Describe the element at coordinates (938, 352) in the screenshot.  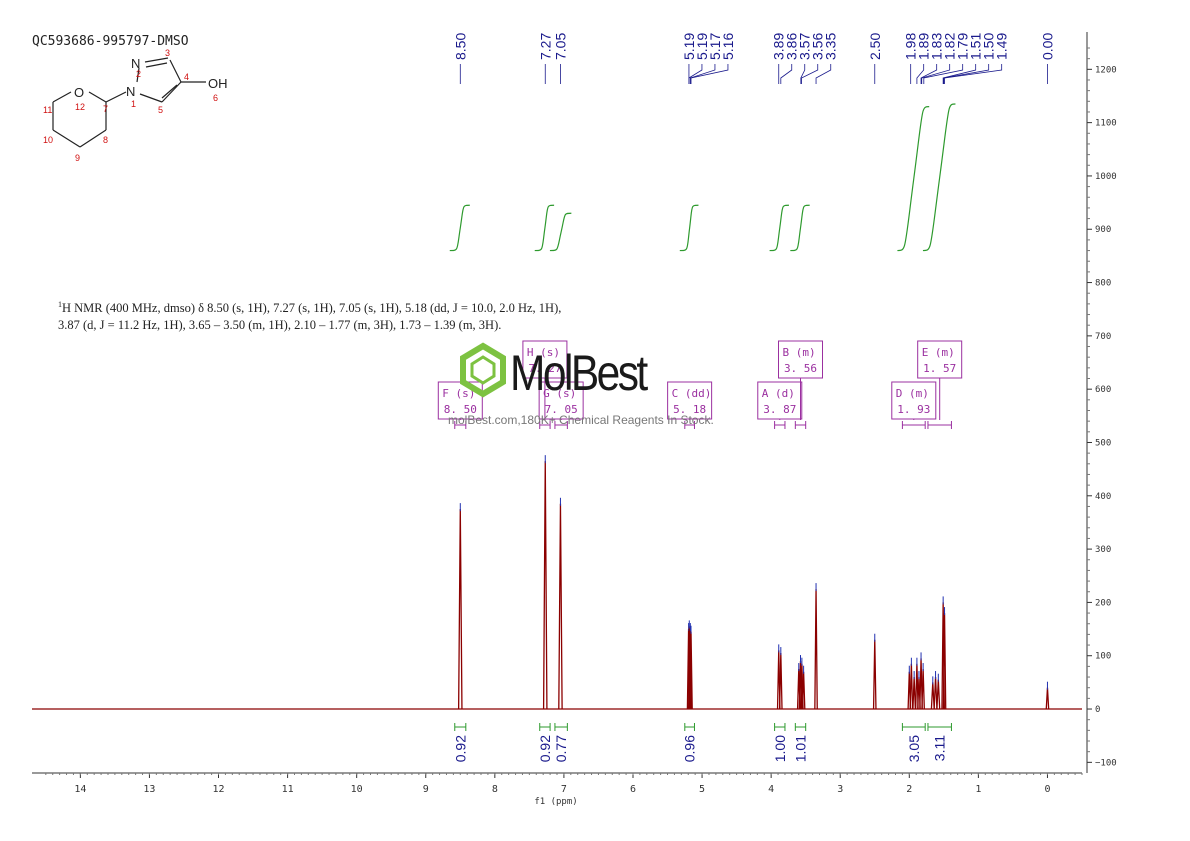
I see `multiplet-label: E (m)` at that location.